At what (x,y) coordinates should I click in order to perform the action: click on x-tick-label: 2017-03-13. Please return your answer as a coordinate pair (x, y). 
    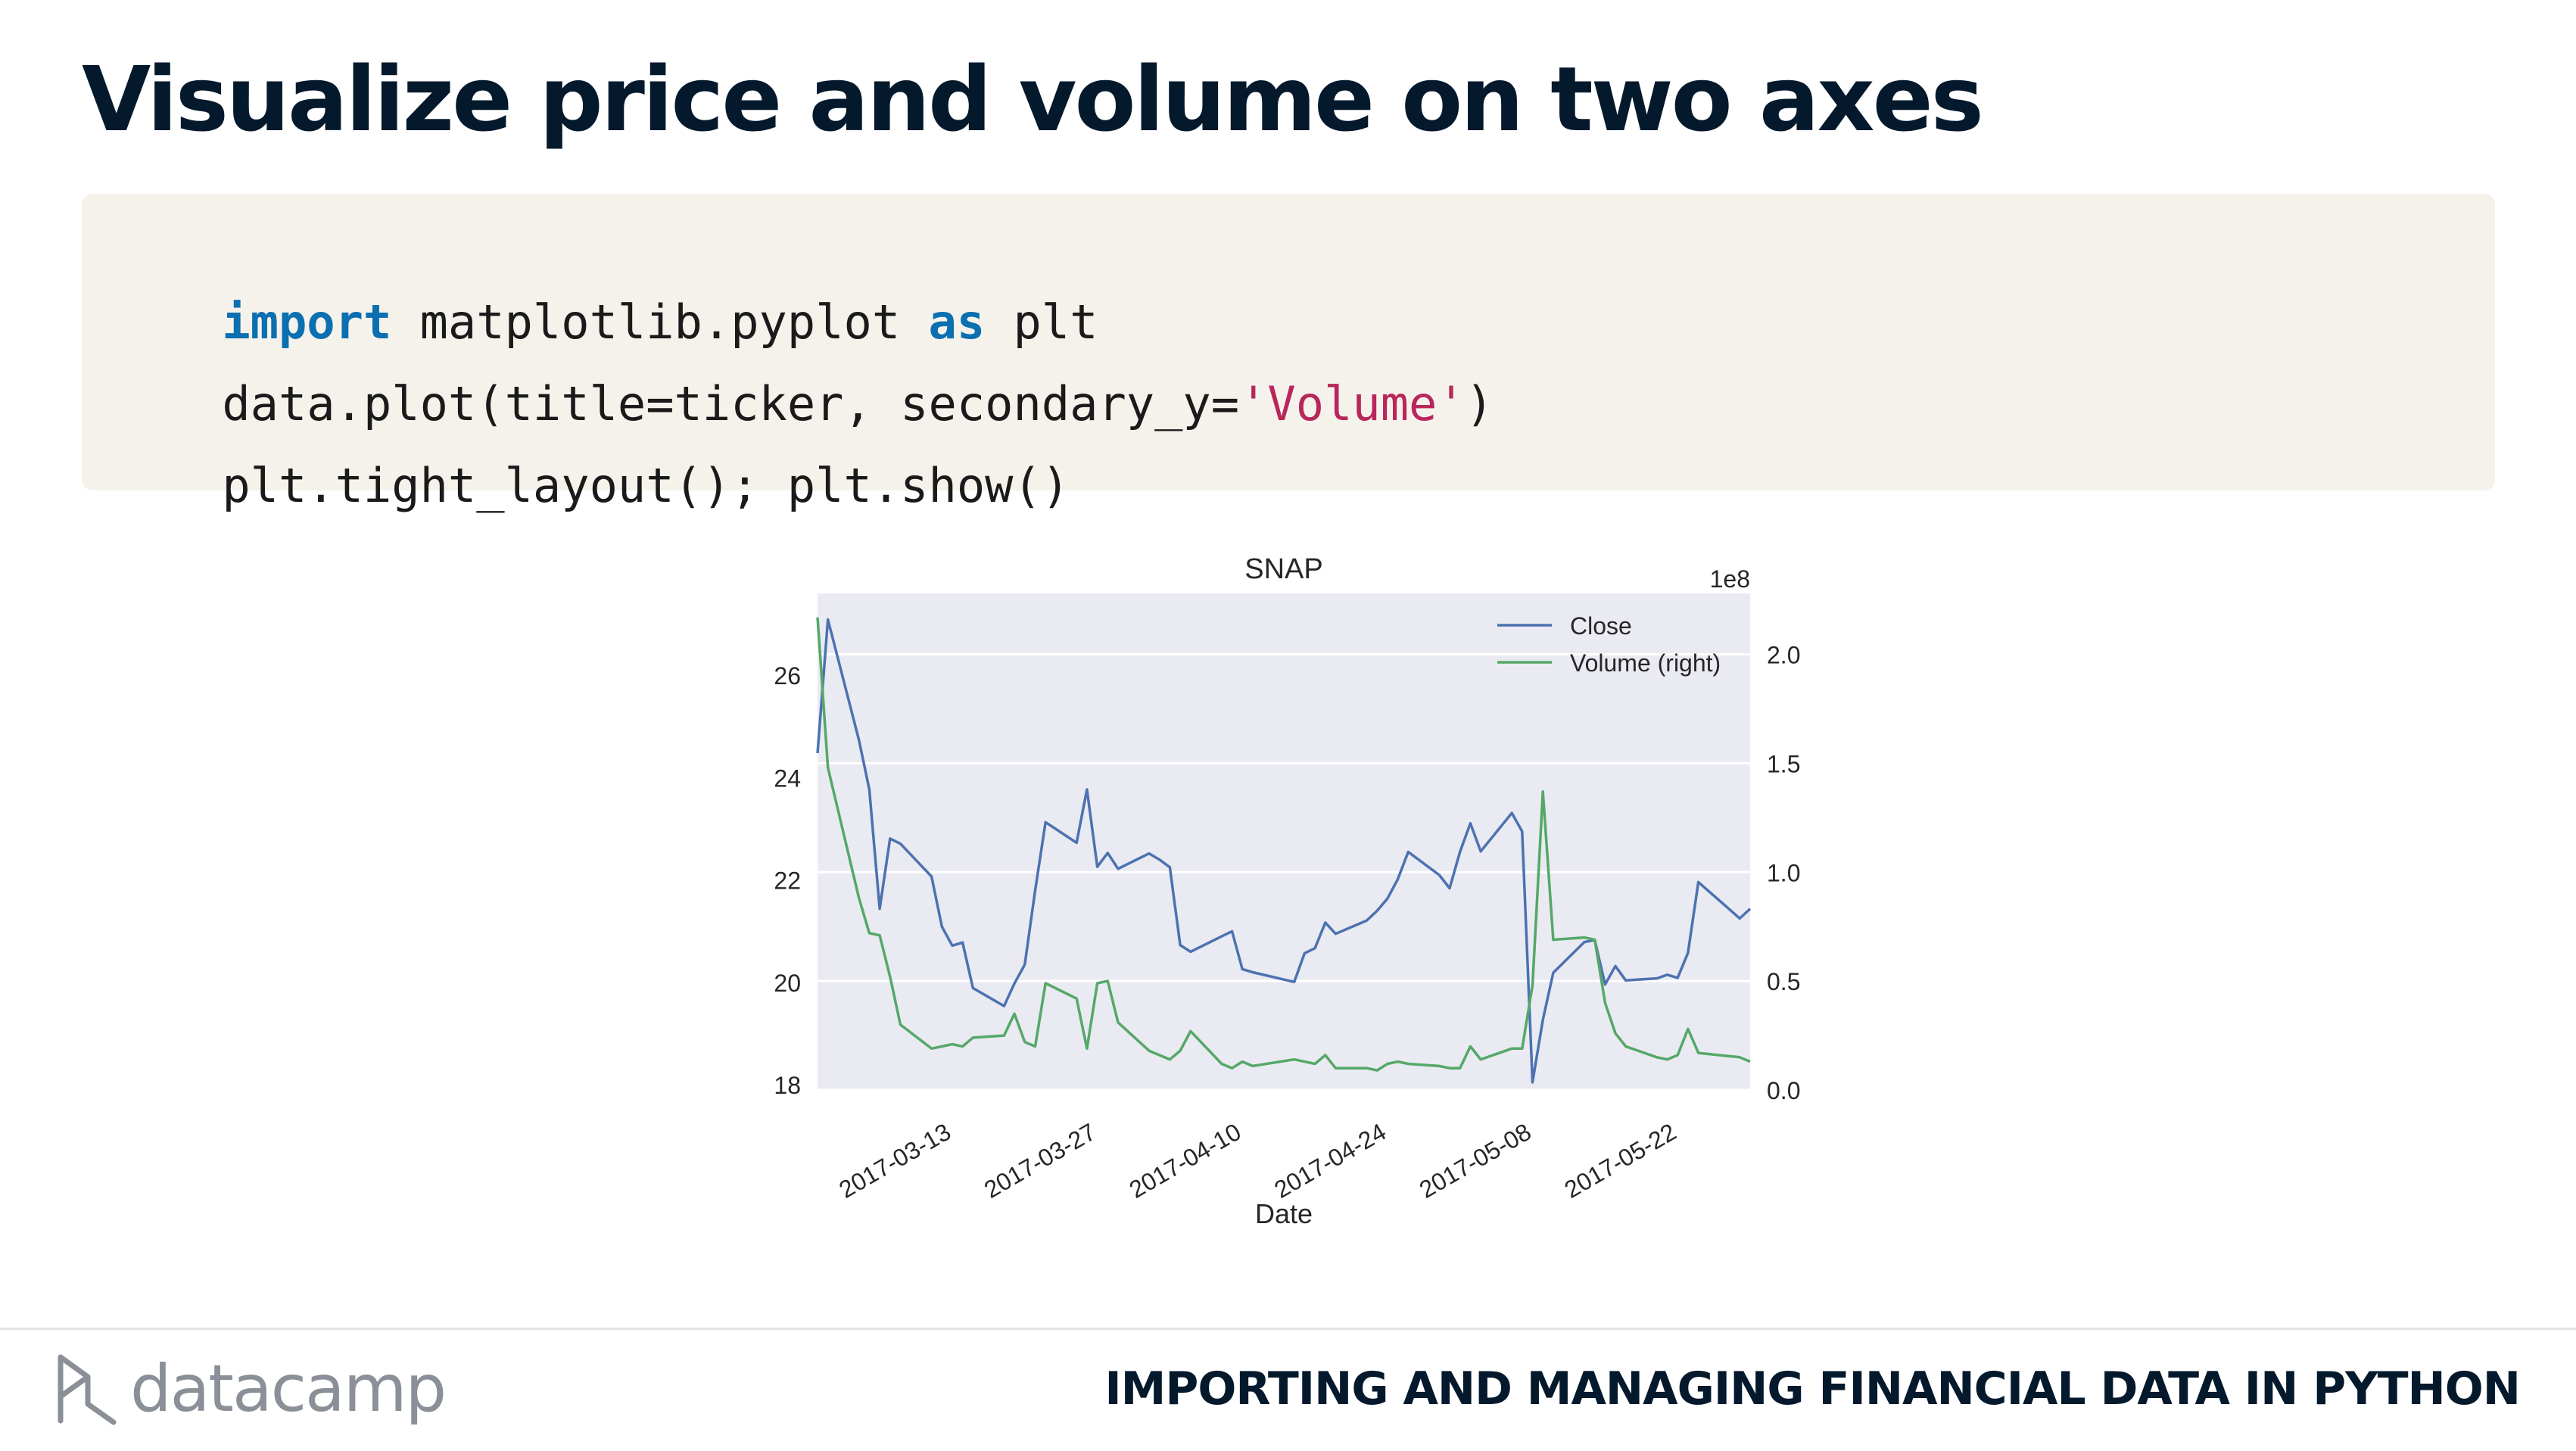
    Looking at the image, I should click on (894, 1160).